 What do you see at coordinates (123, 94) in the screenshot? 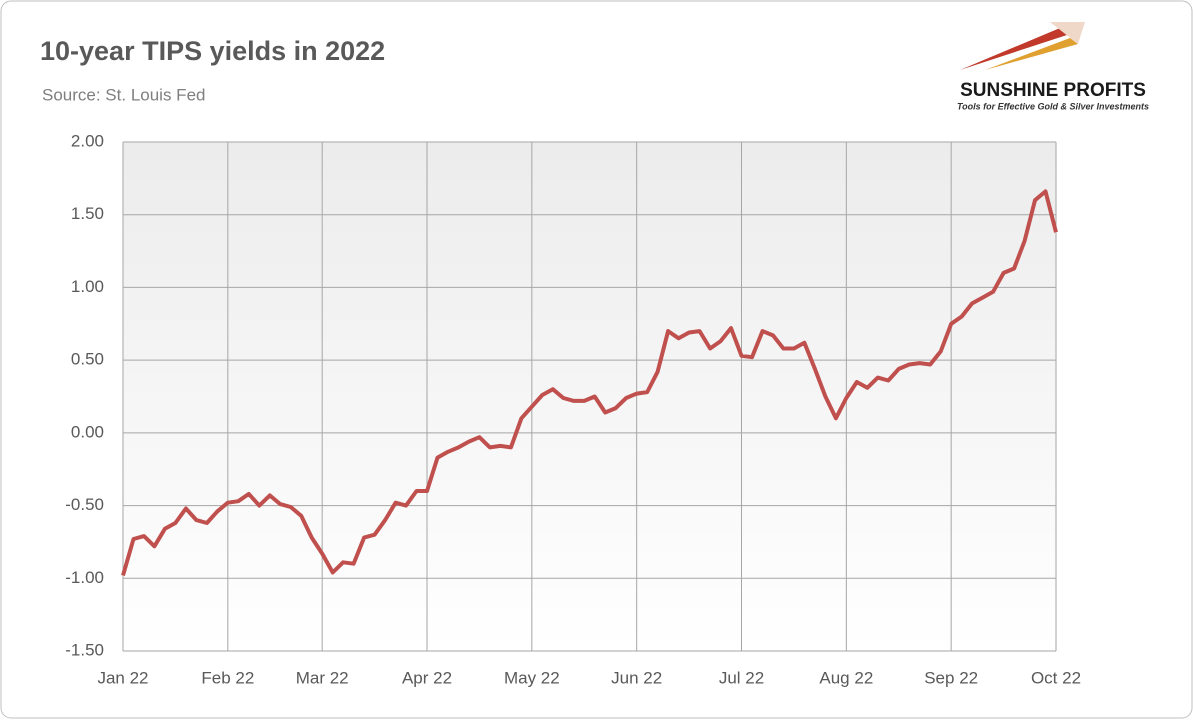
I see `chart-subtitle: Source: St. Louis Fed` at bounding box center [123, 94].